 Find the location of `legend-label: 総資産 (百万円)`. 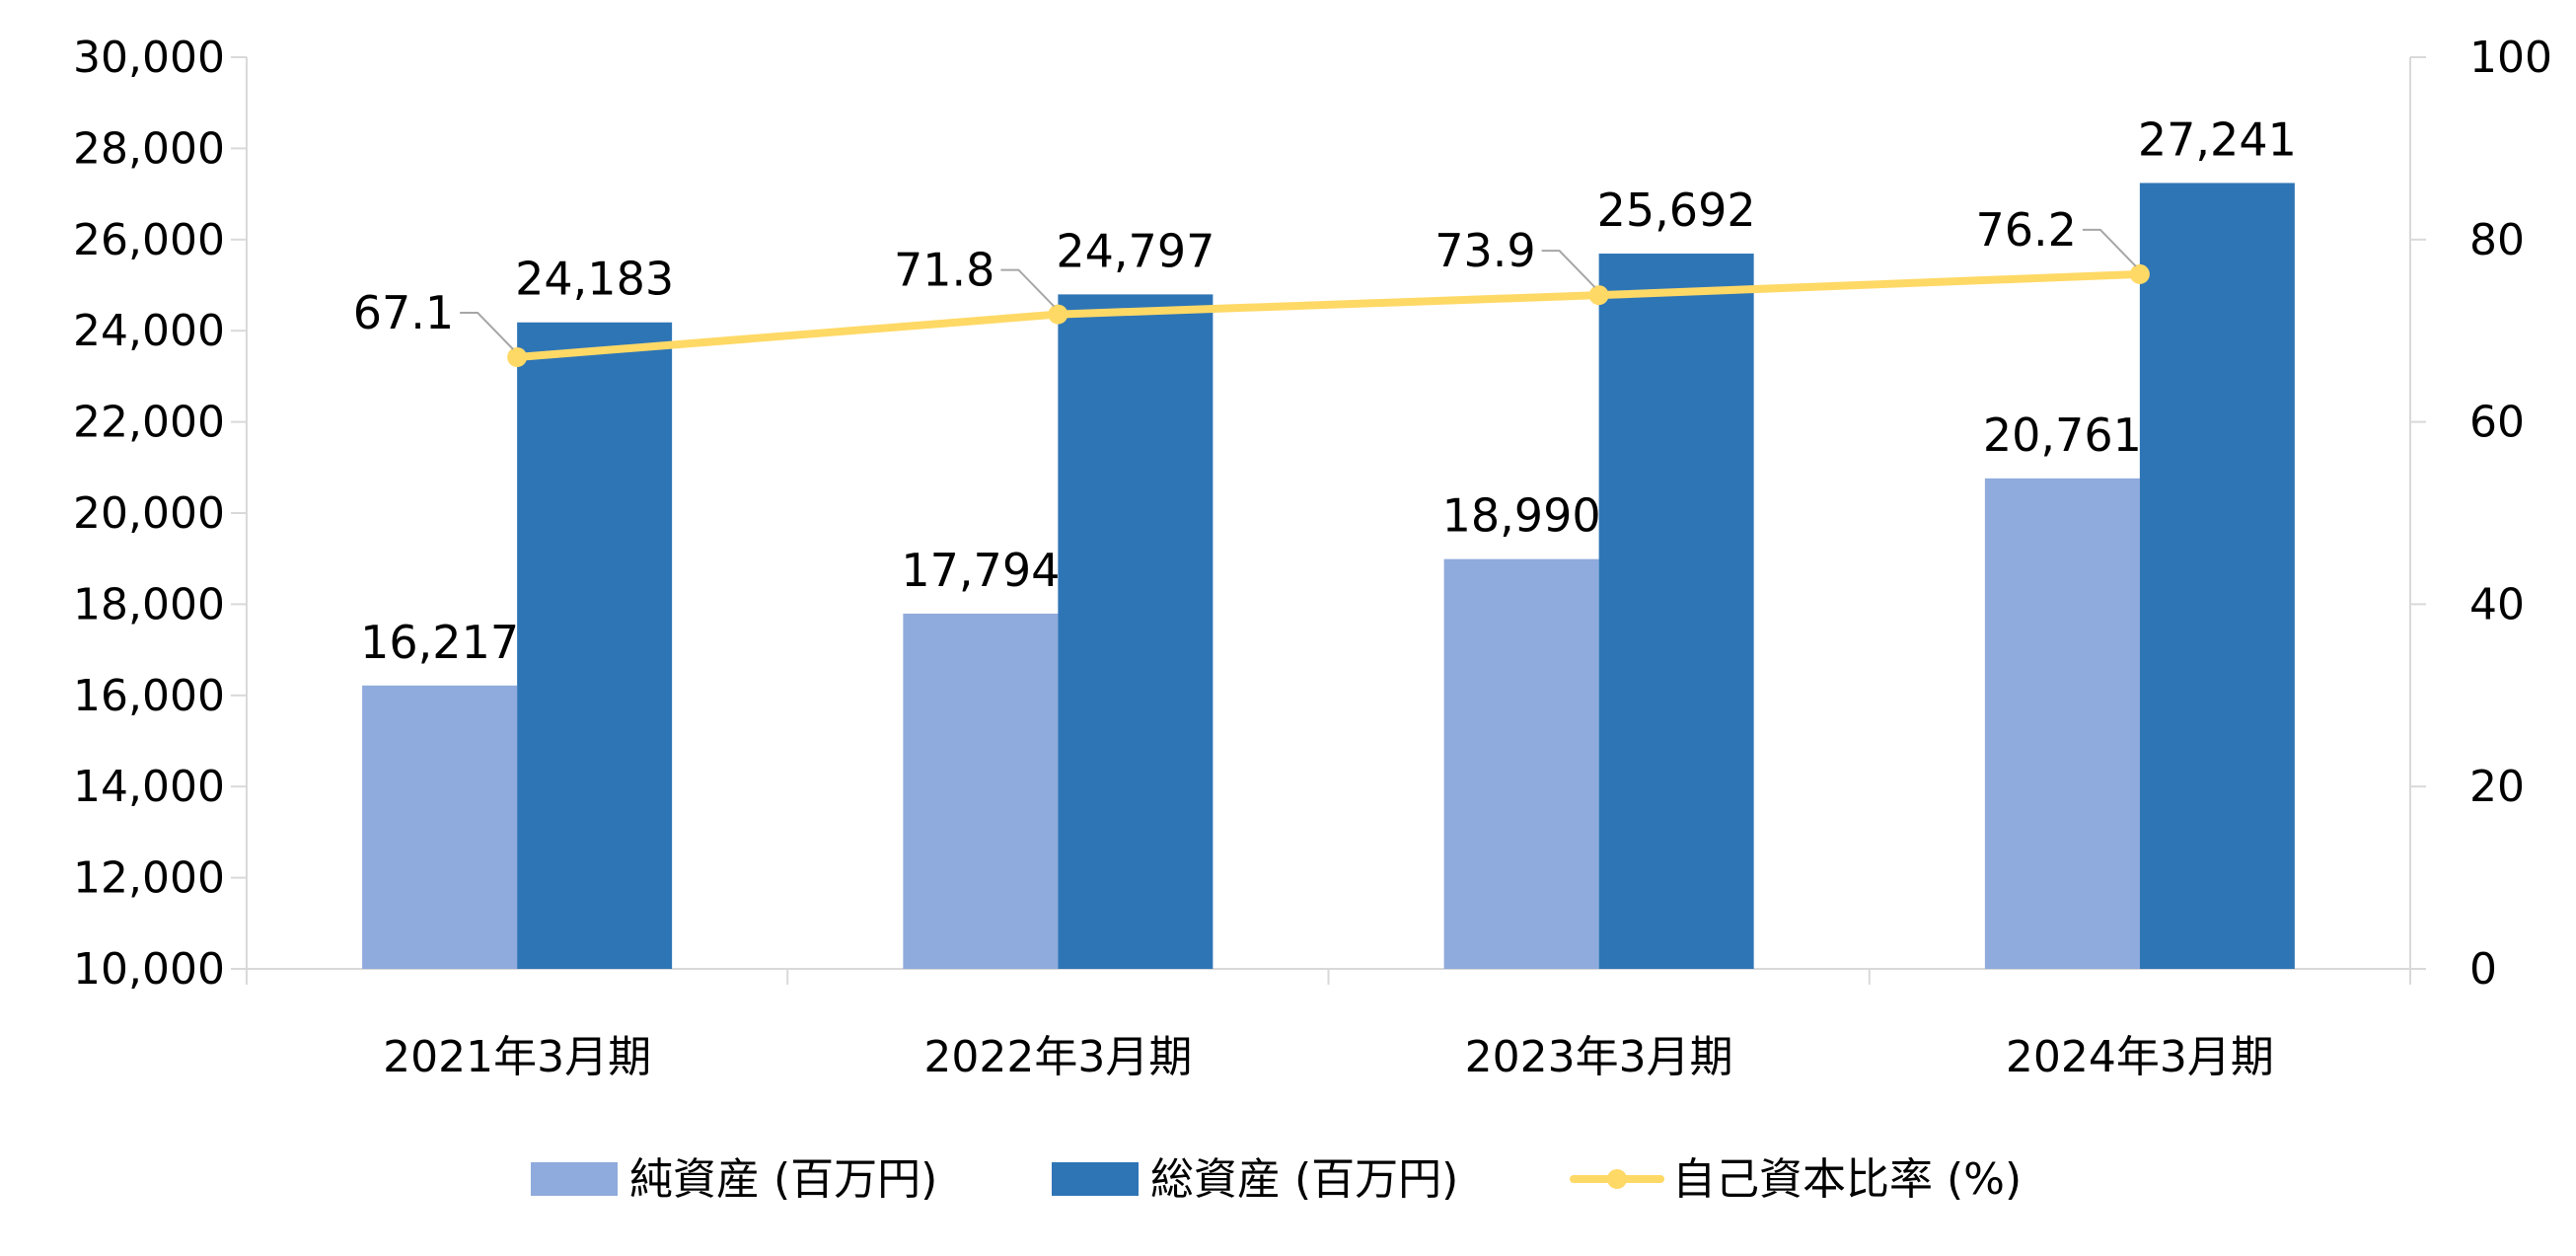

legend-label: 総資産 (百万円) is located at coordinates (1304, 1179).